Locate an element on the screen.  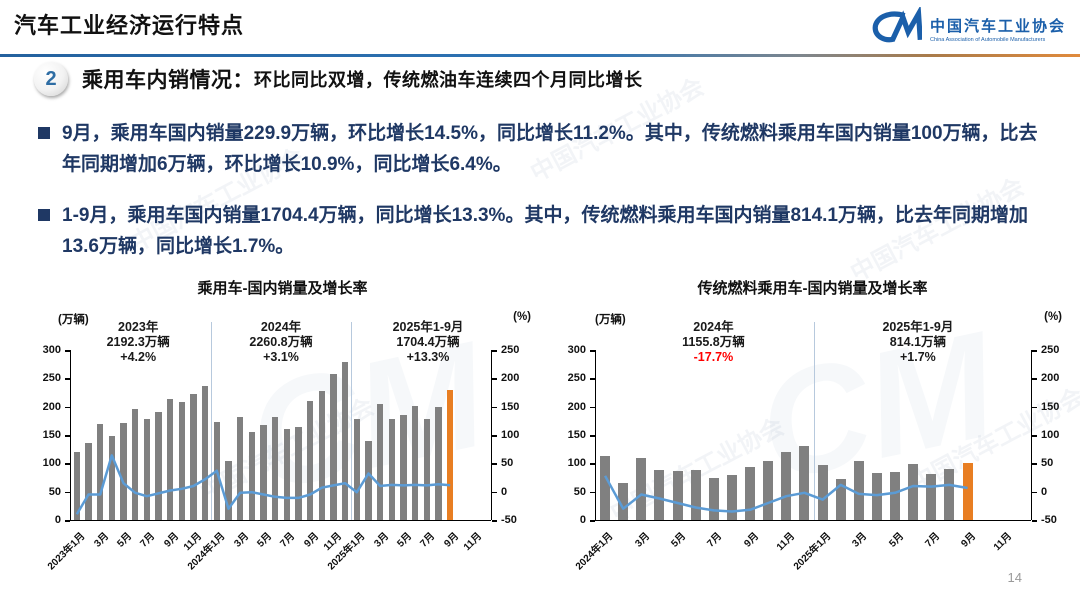
growth-rate-line is located at coordinates (263, 484).